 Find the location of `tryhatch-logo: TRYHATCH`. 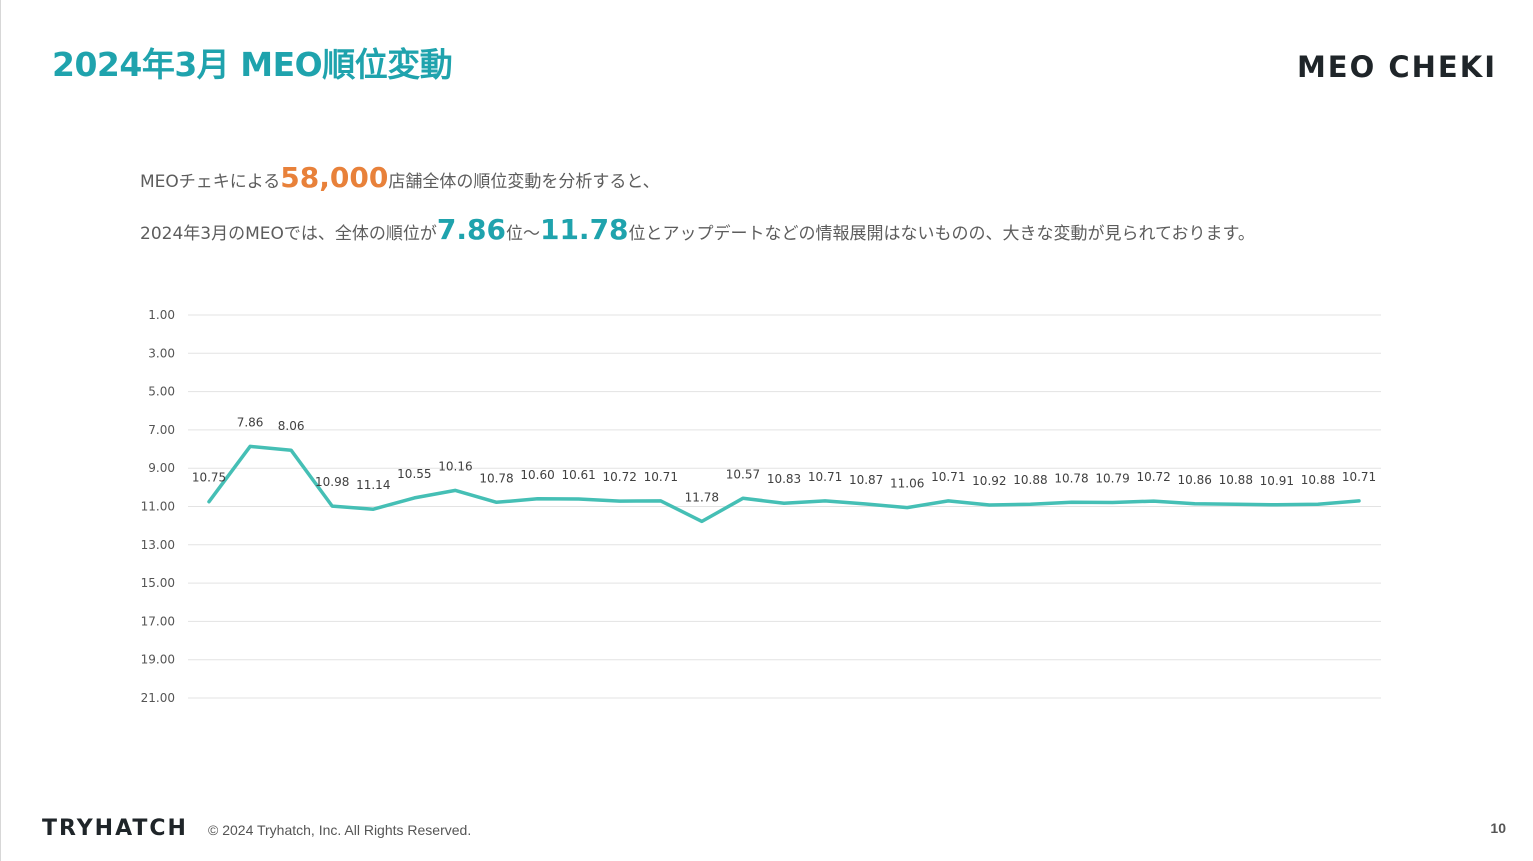

tryhatch-logo: TRYHATCH is located at coordinates (115, 828).